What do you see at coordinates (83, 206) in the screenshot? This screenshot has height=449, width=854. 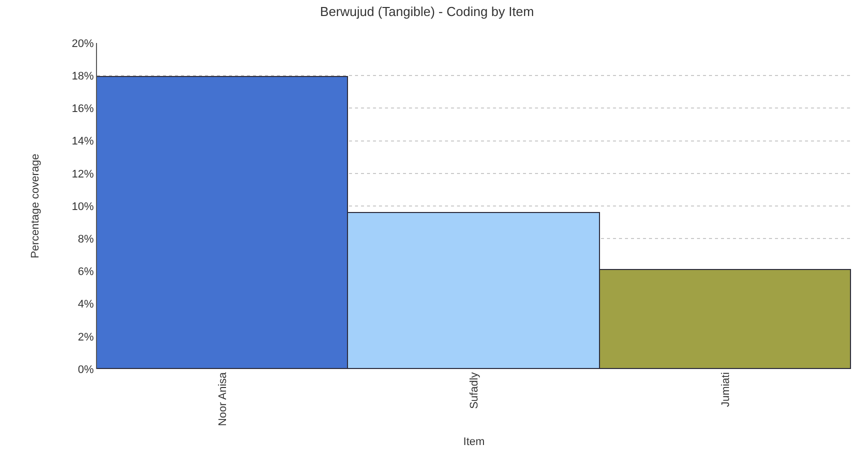 I see `y-tick-label: 10%` at bounding box center [83, 206].